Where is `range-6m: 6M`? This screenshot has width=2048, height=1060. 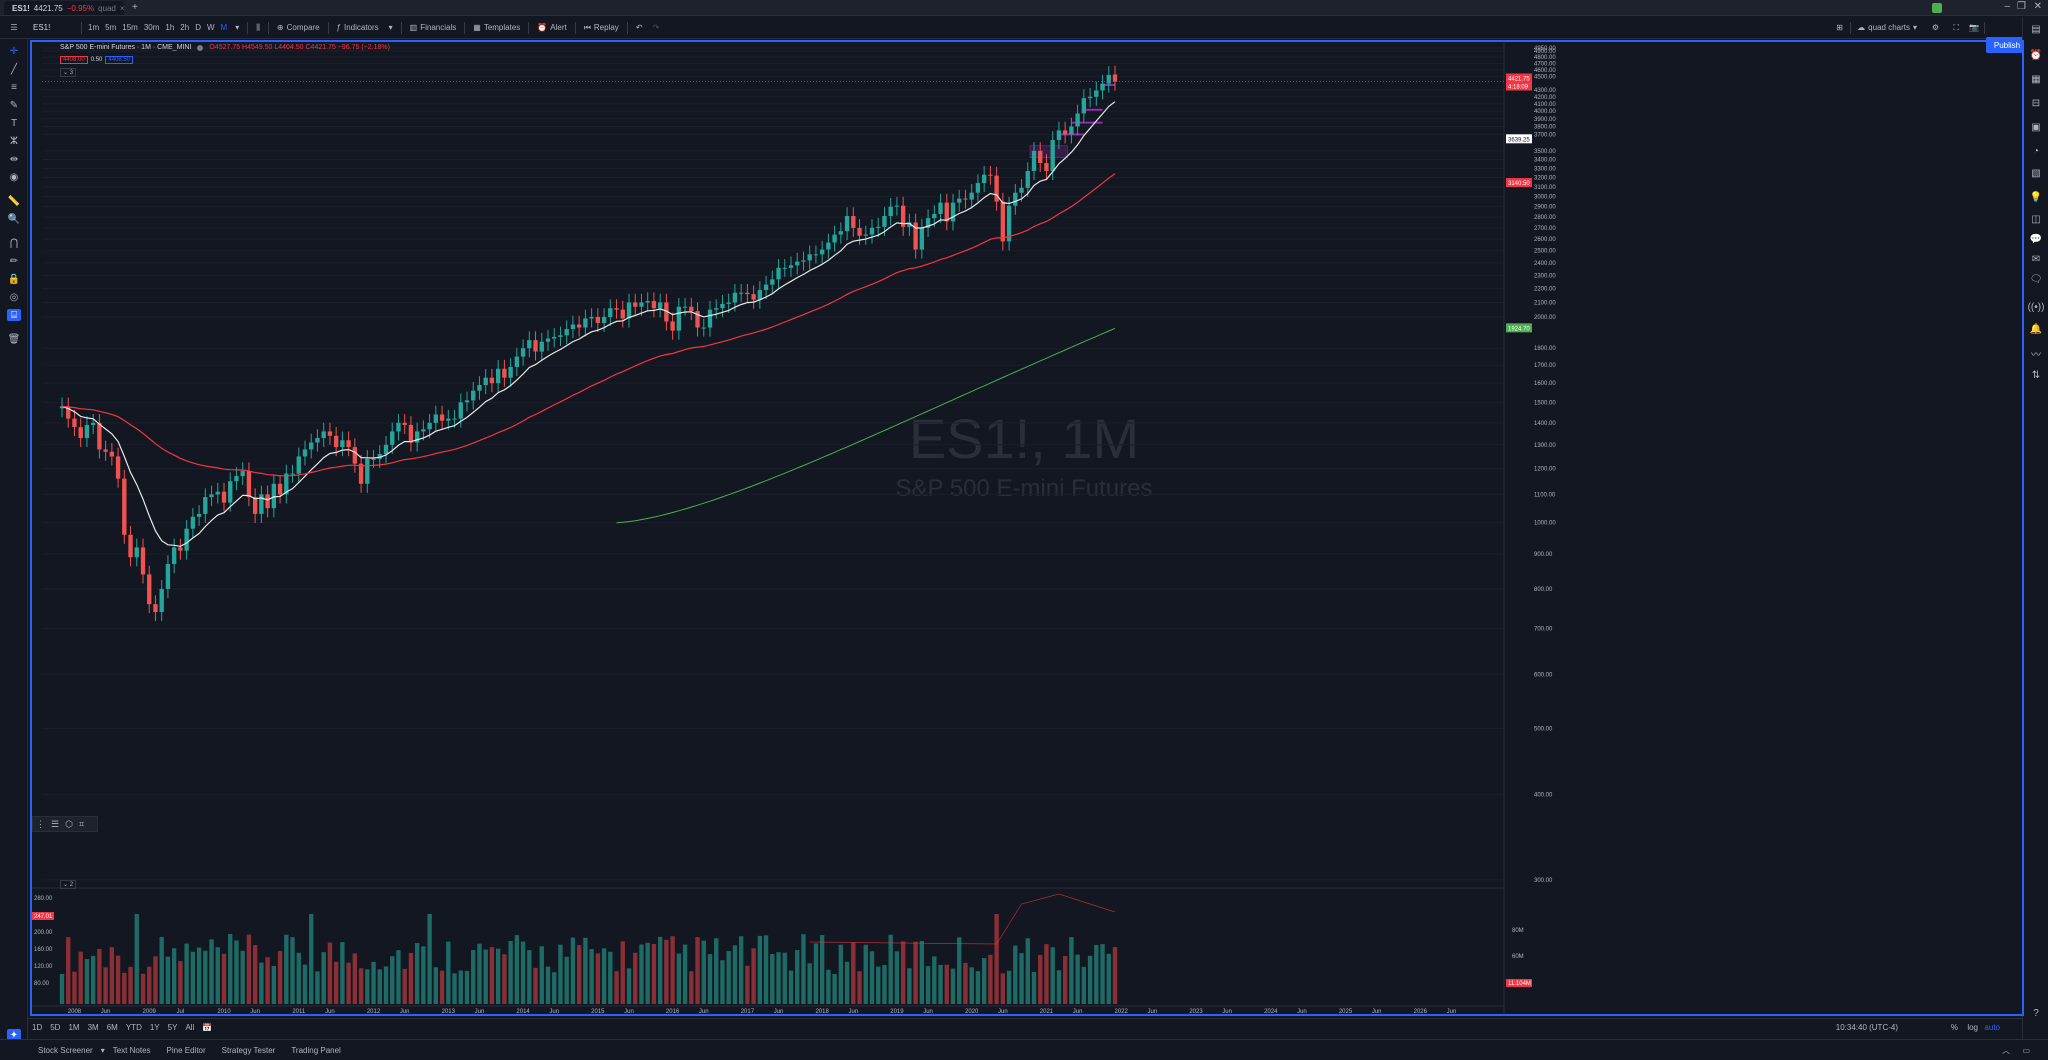 range-6m: 6M is located at coordinates (112, 1027).